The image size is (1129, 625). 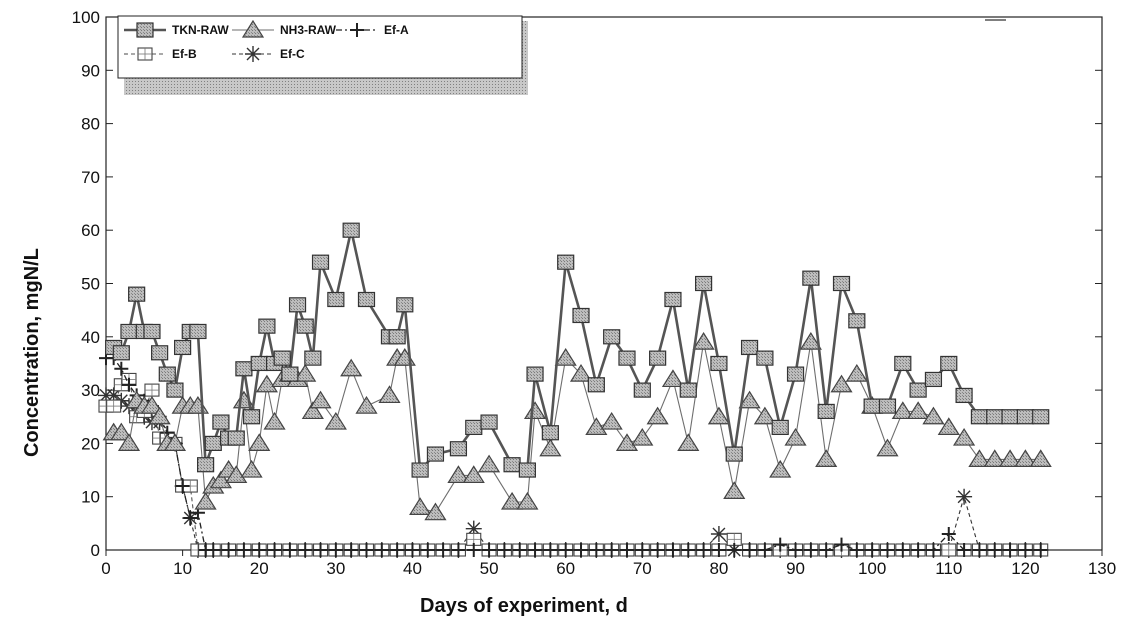 What do you see at coordinates (335, 568) in the screenshot?
I see `x-tick-label: 30` at bounding box center [335, 568].